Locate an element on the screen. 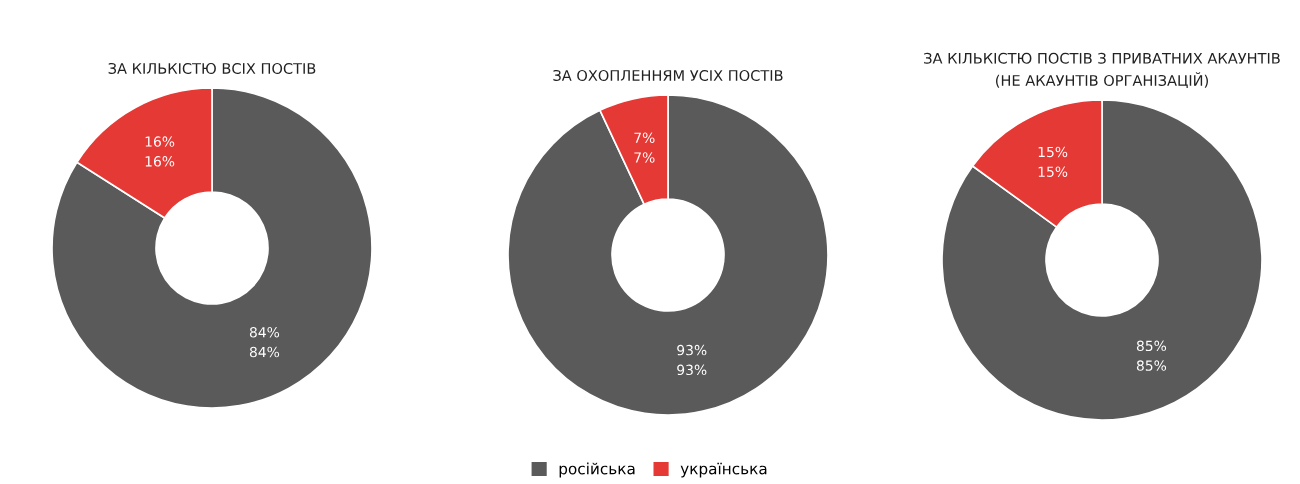  legend-label: українська is located at coordinates (723, 470).